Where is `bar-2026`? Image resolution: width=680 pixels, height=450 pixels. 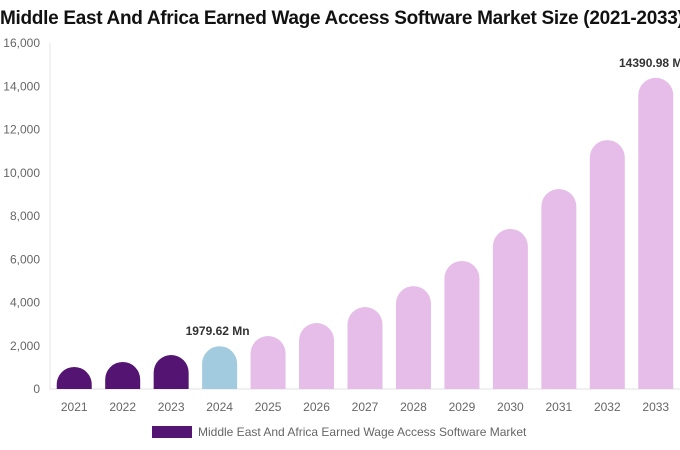 bar-2026 is located at coordinates (317, 356).